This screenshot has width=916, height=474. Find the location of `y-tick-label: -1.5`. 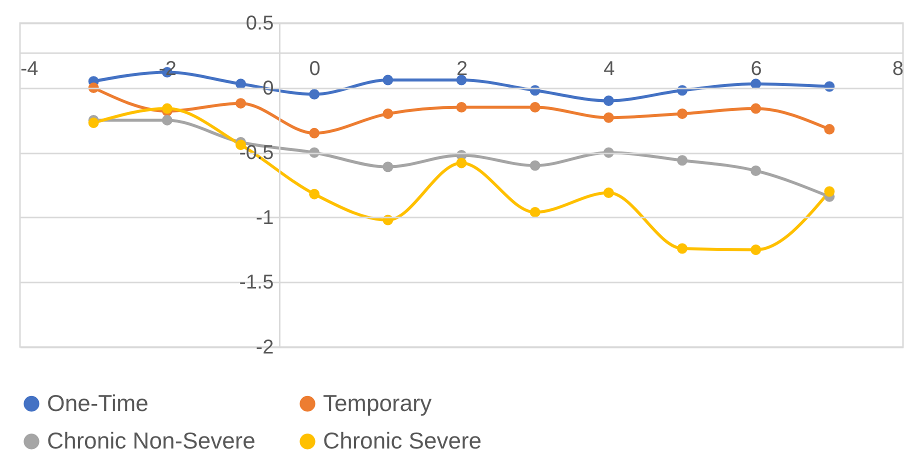

y-tick-label: -1.5 is located at coordinates (256, 283).